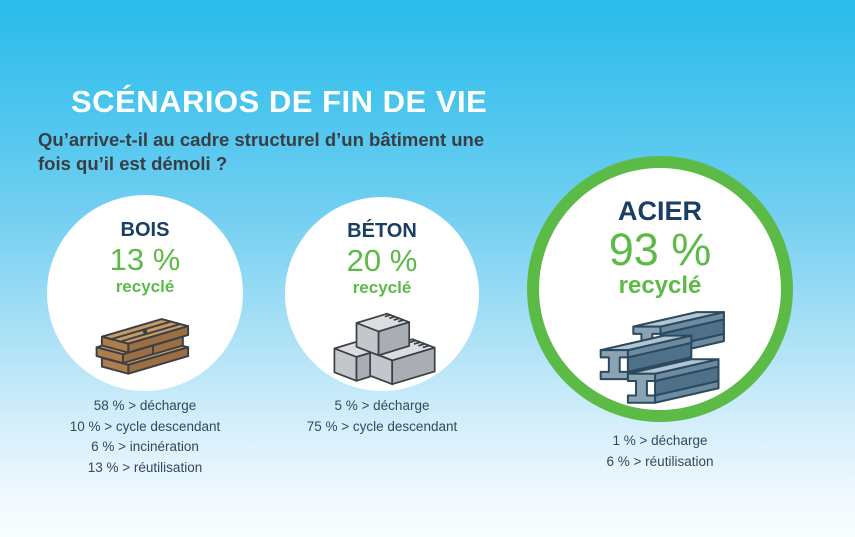  Describe the element at coordinates (382, 416) in the screenshot. I see `breakdown-beton: 5 % > décharge 75 % > cycle descendant` at that location.